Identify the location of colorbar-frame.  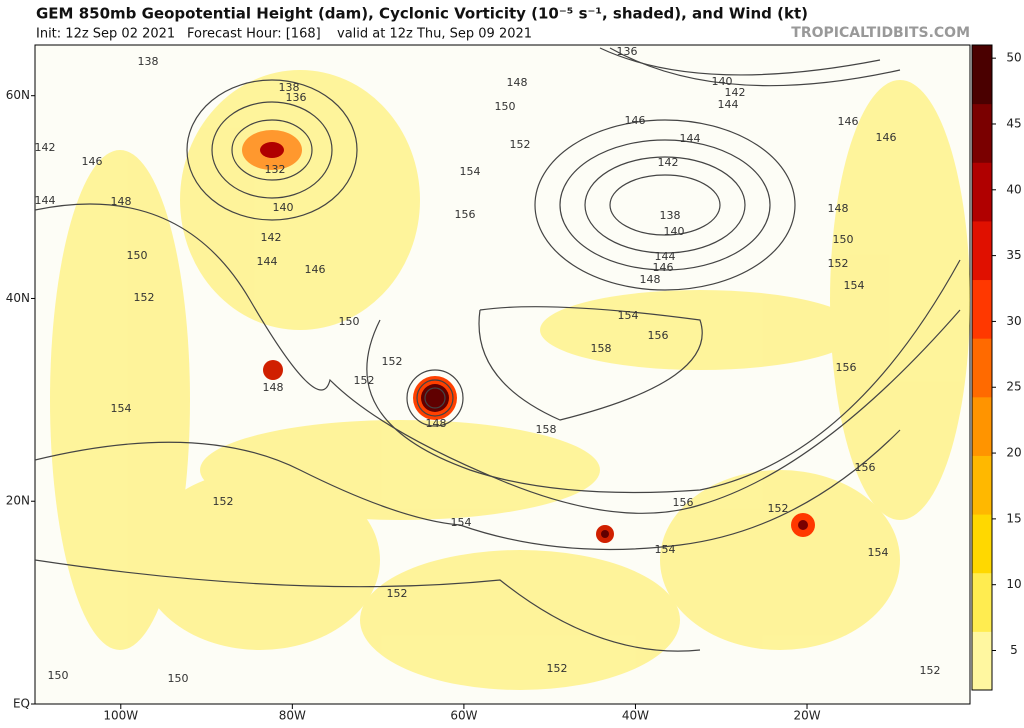
(982, 367).